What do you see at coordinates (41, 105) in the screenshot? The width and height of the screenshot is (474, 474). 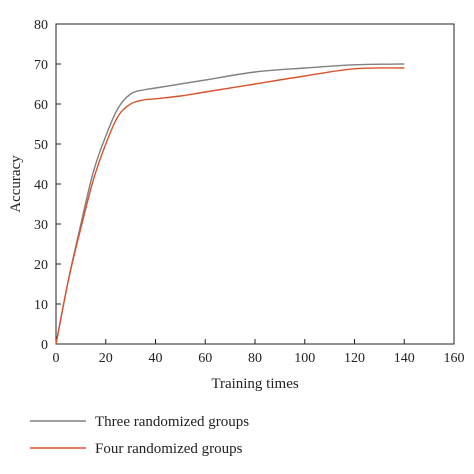 I see `y-tick-label: 60` at bounding box center [41, 105].